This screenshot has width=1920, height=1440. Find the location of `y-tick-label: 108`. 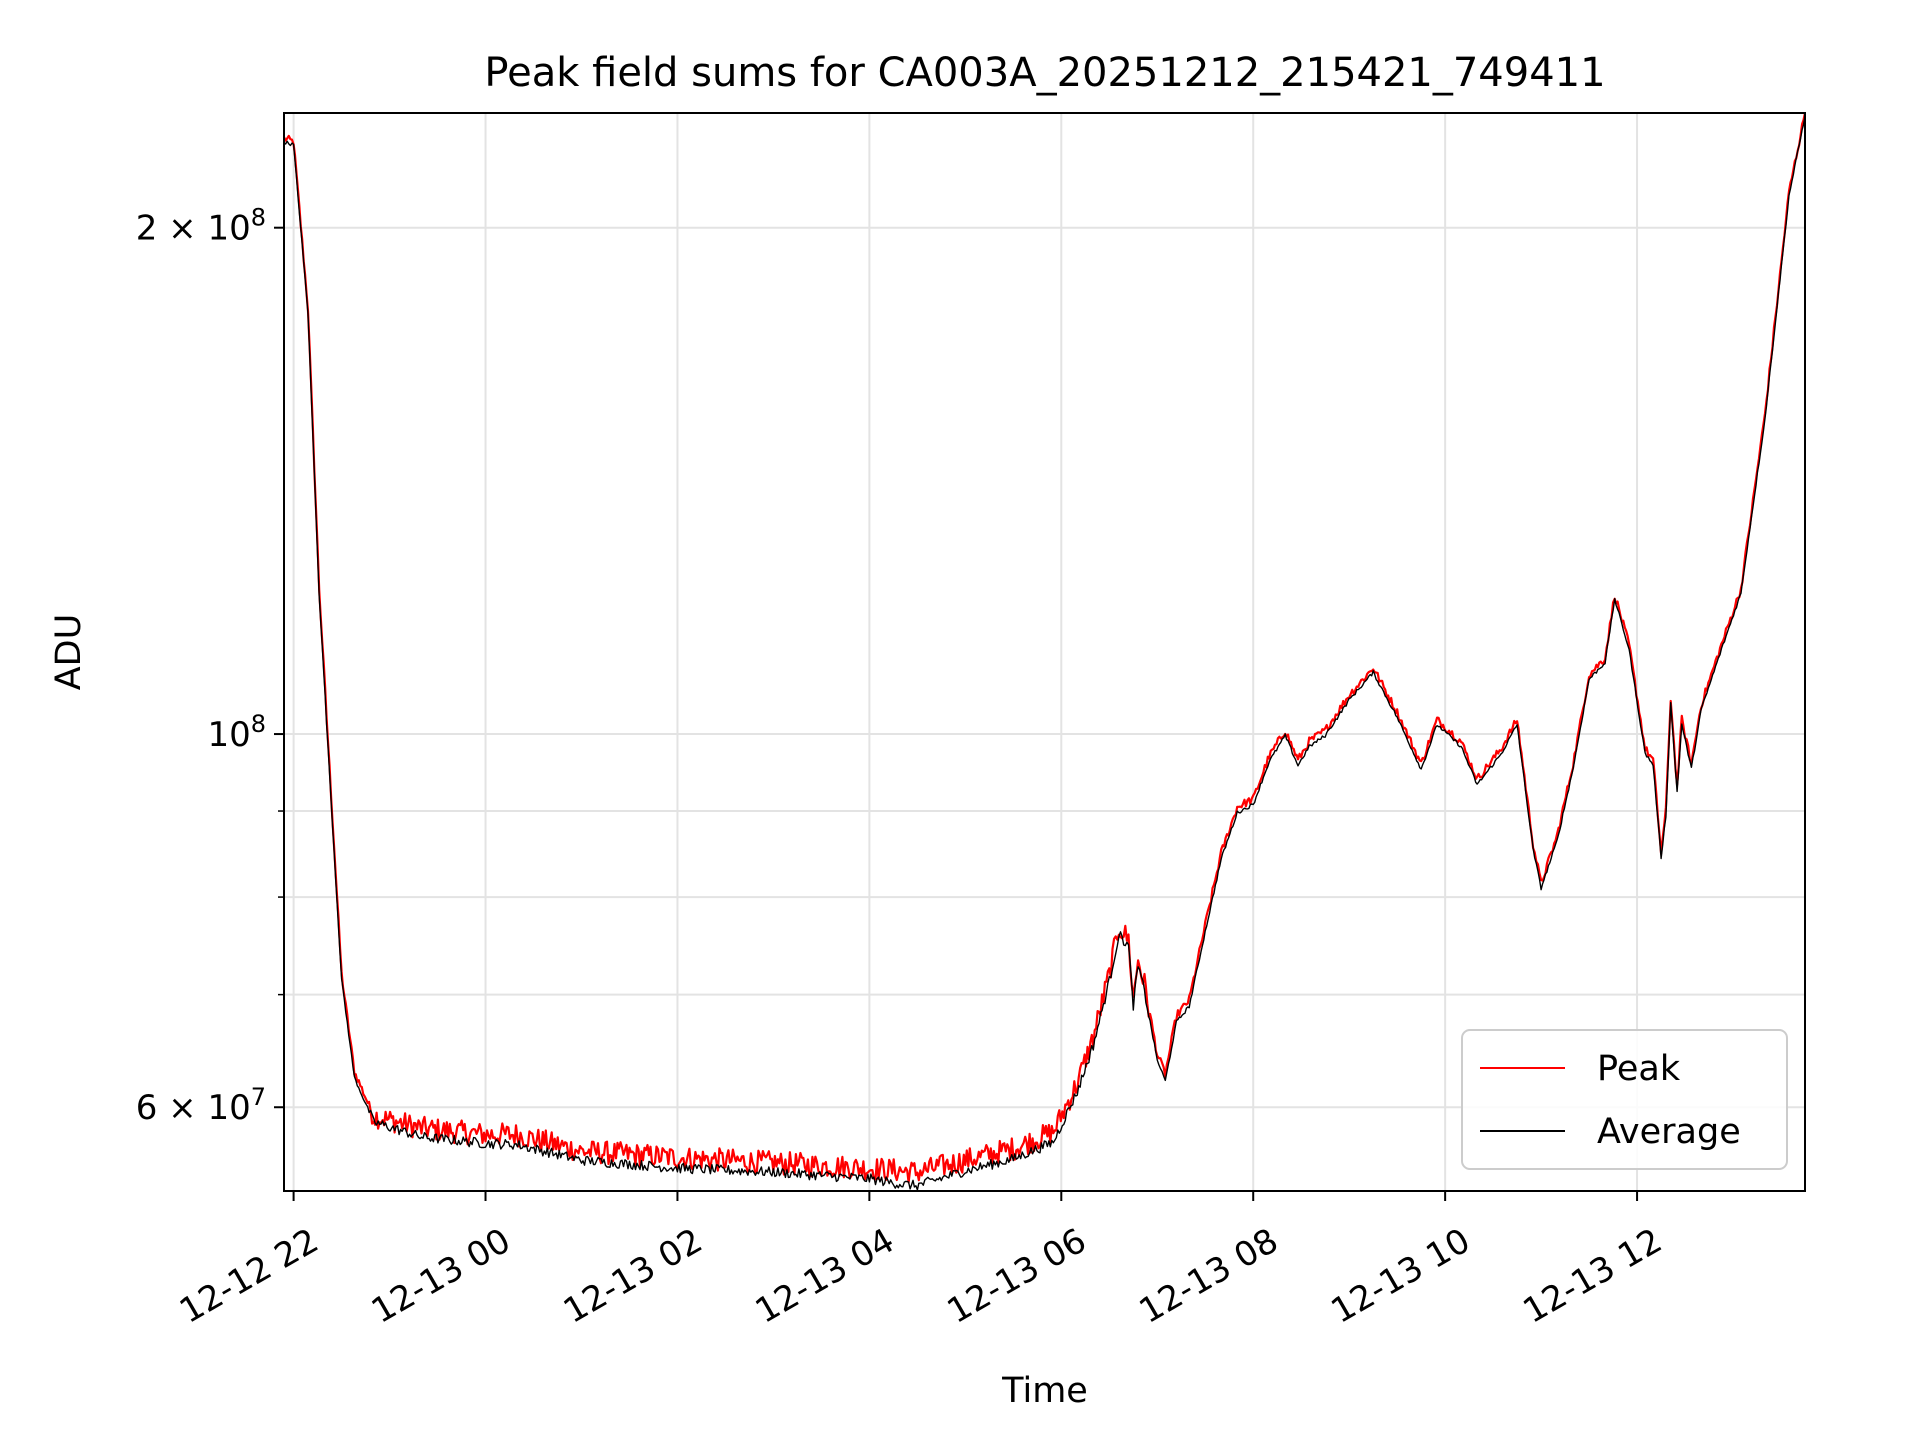

y-tick-label: 108 is located at coordinates (236, 732).